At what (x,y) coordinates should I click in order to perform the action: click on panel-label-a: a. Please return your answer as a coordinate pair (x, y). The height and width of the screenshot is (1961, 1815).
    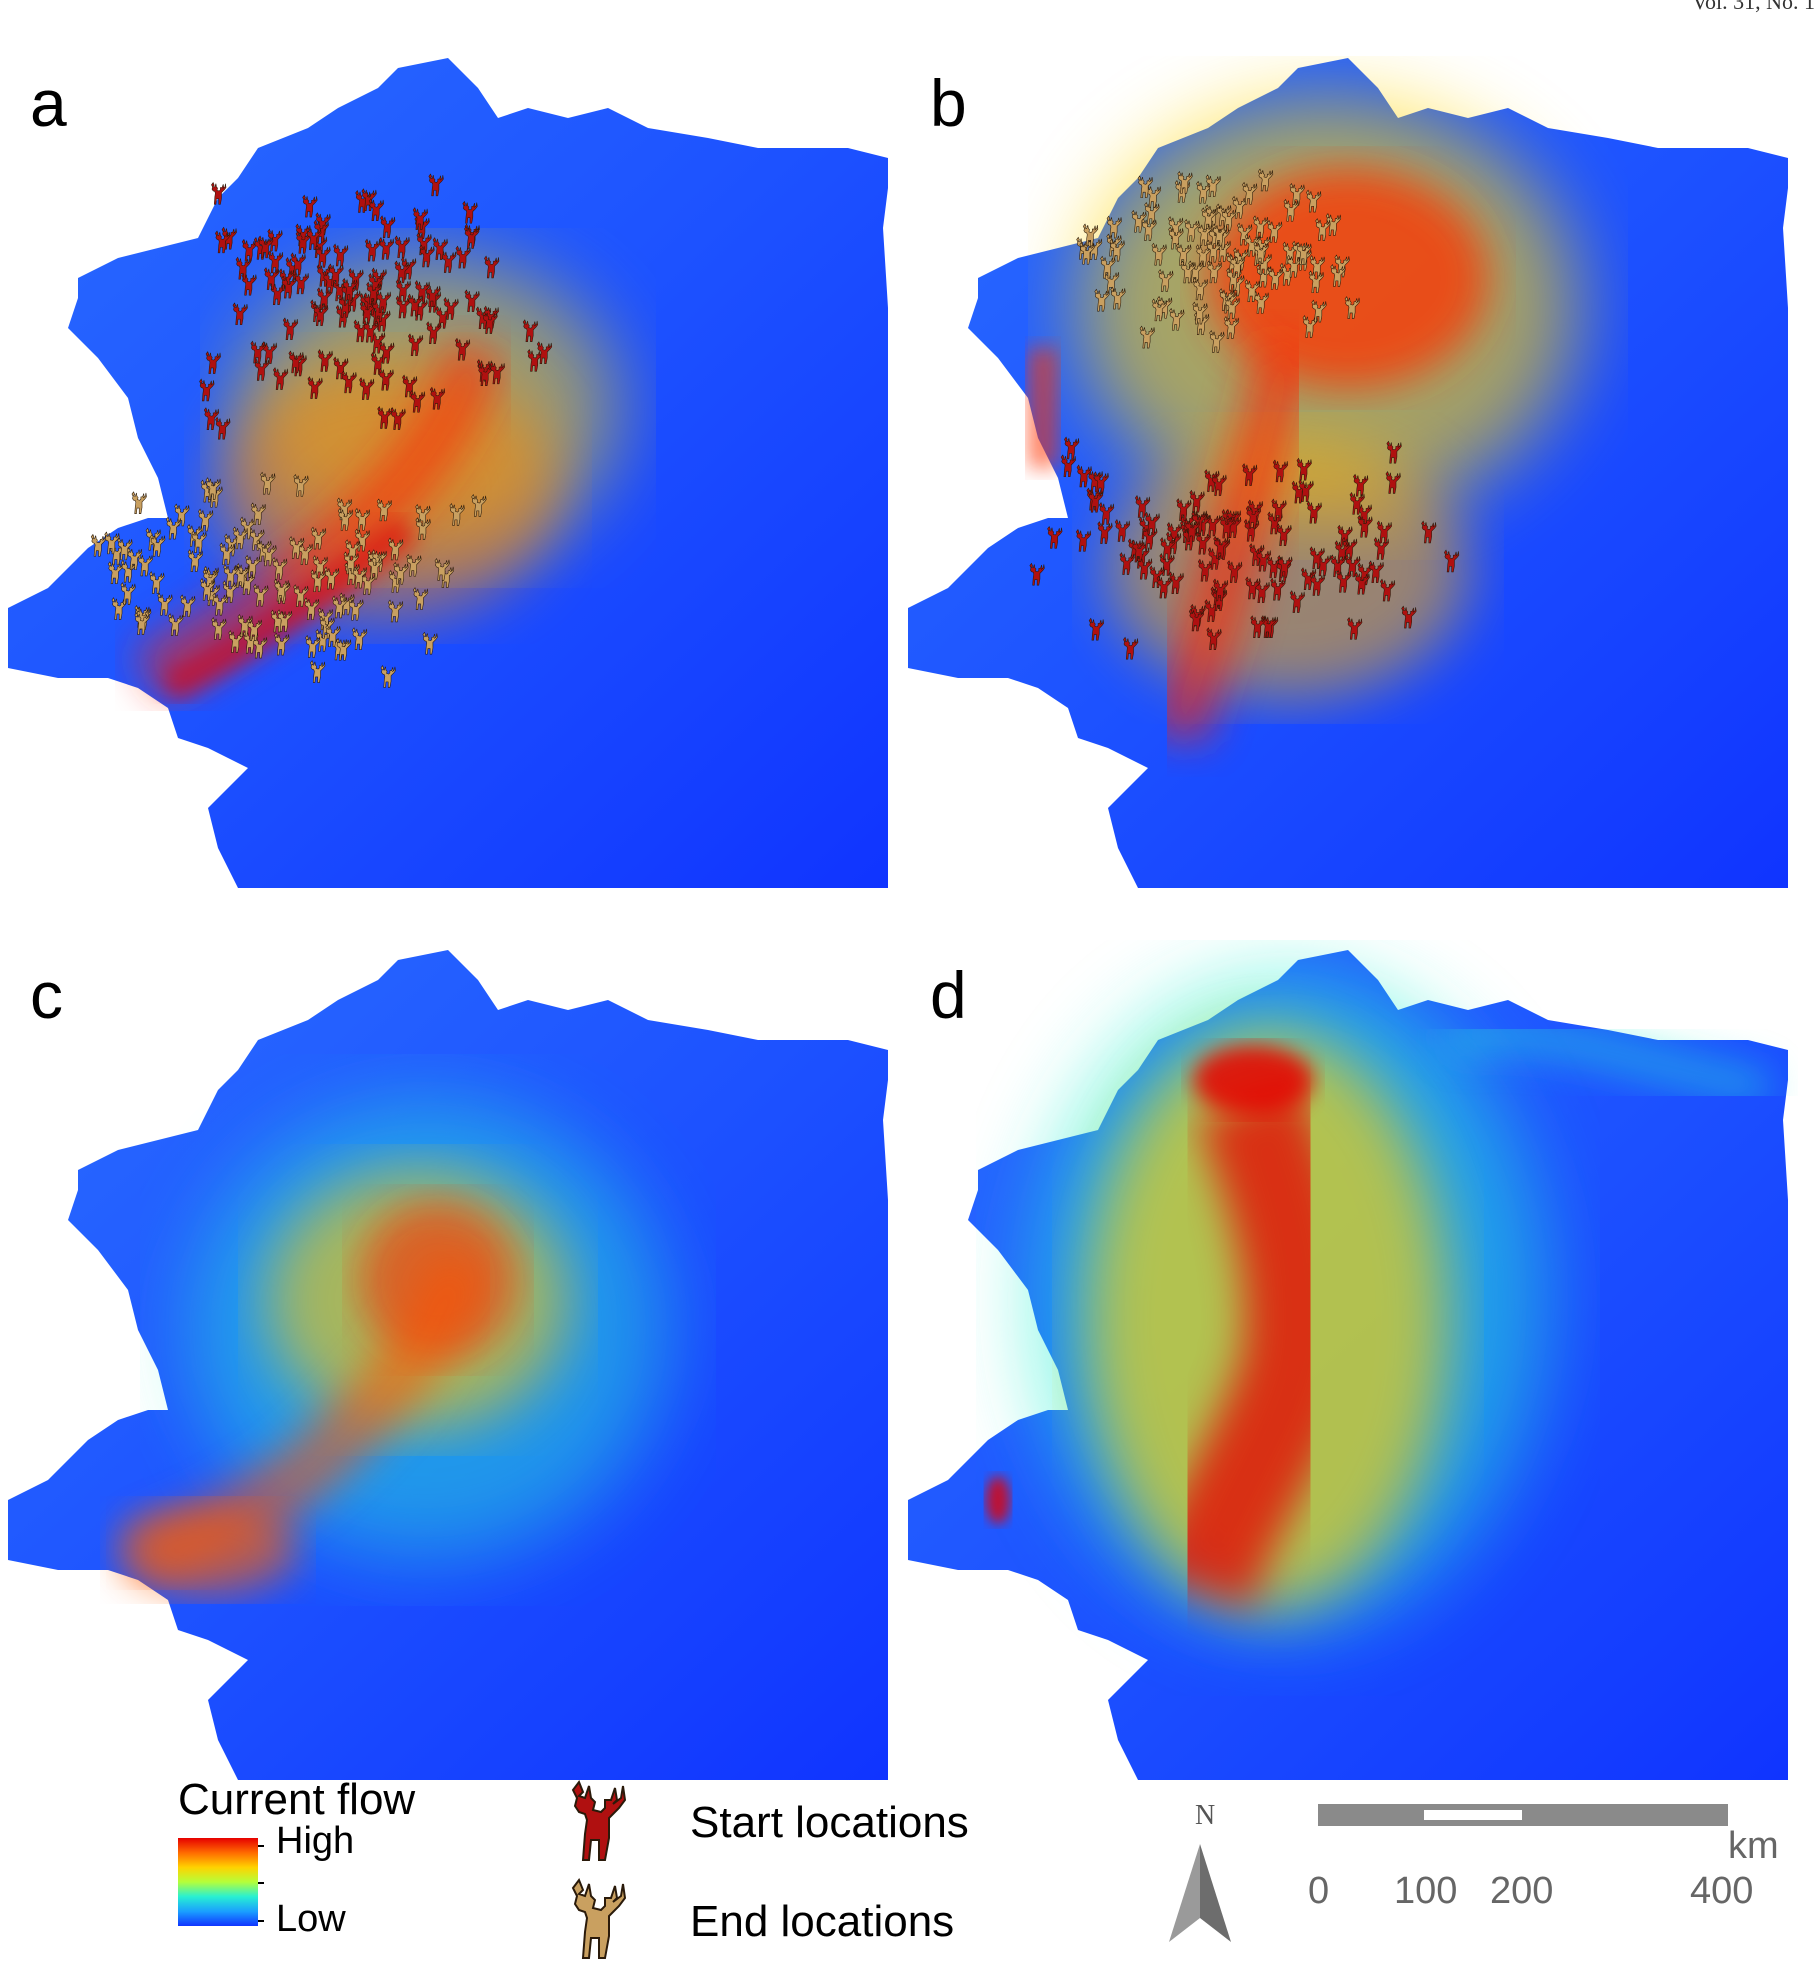
    Looking at the image, I should click on (48, 103).